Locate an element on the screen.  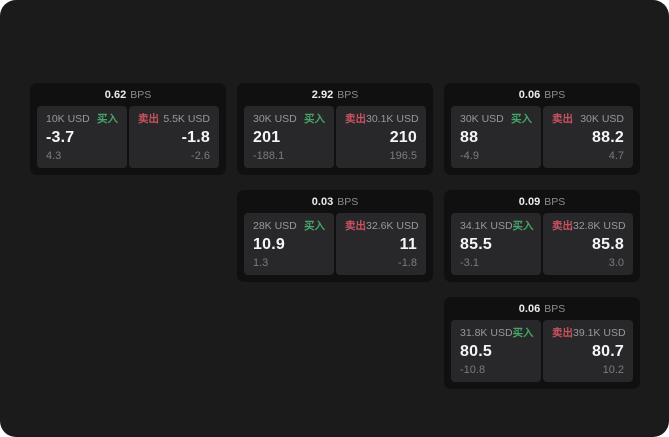
buy-price: 88 is located at coordinates (469, 137).